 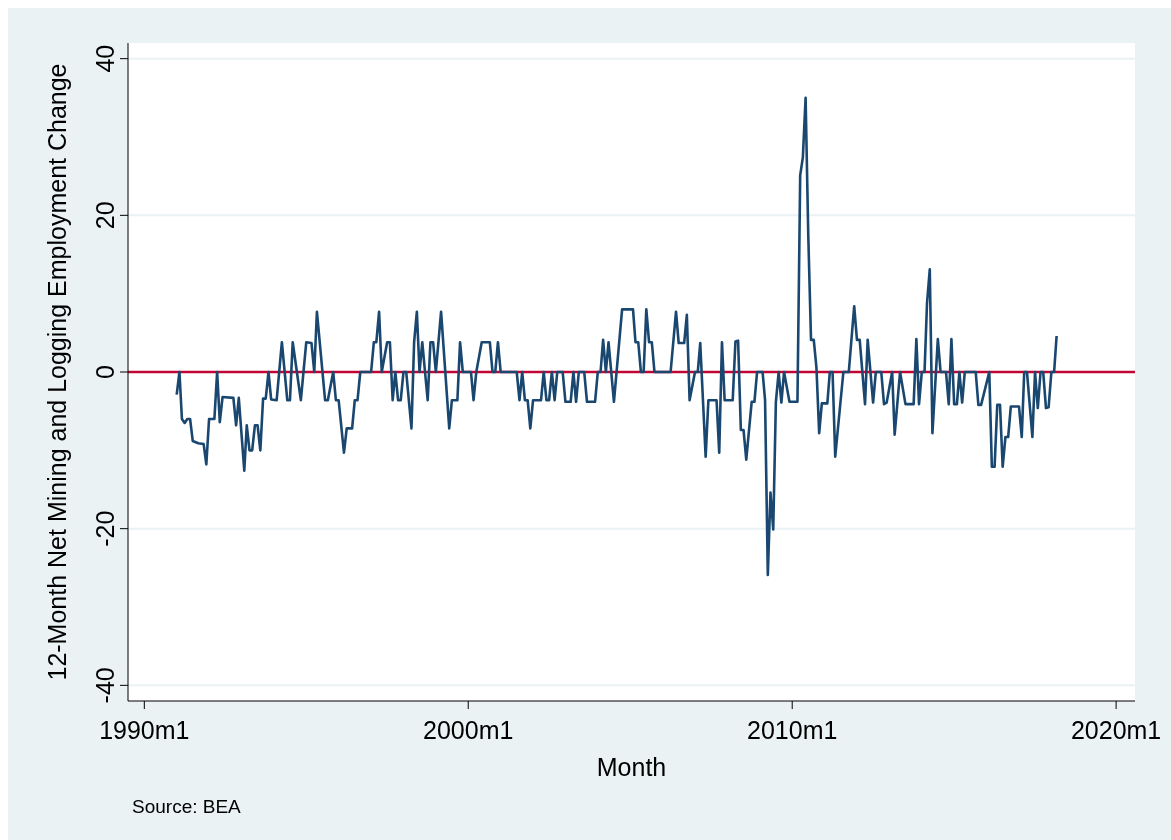 What do you see at coordinates (105, 528) in the screenshot?
I see `y-tick-label: -20` at bounding box center [105, 528].